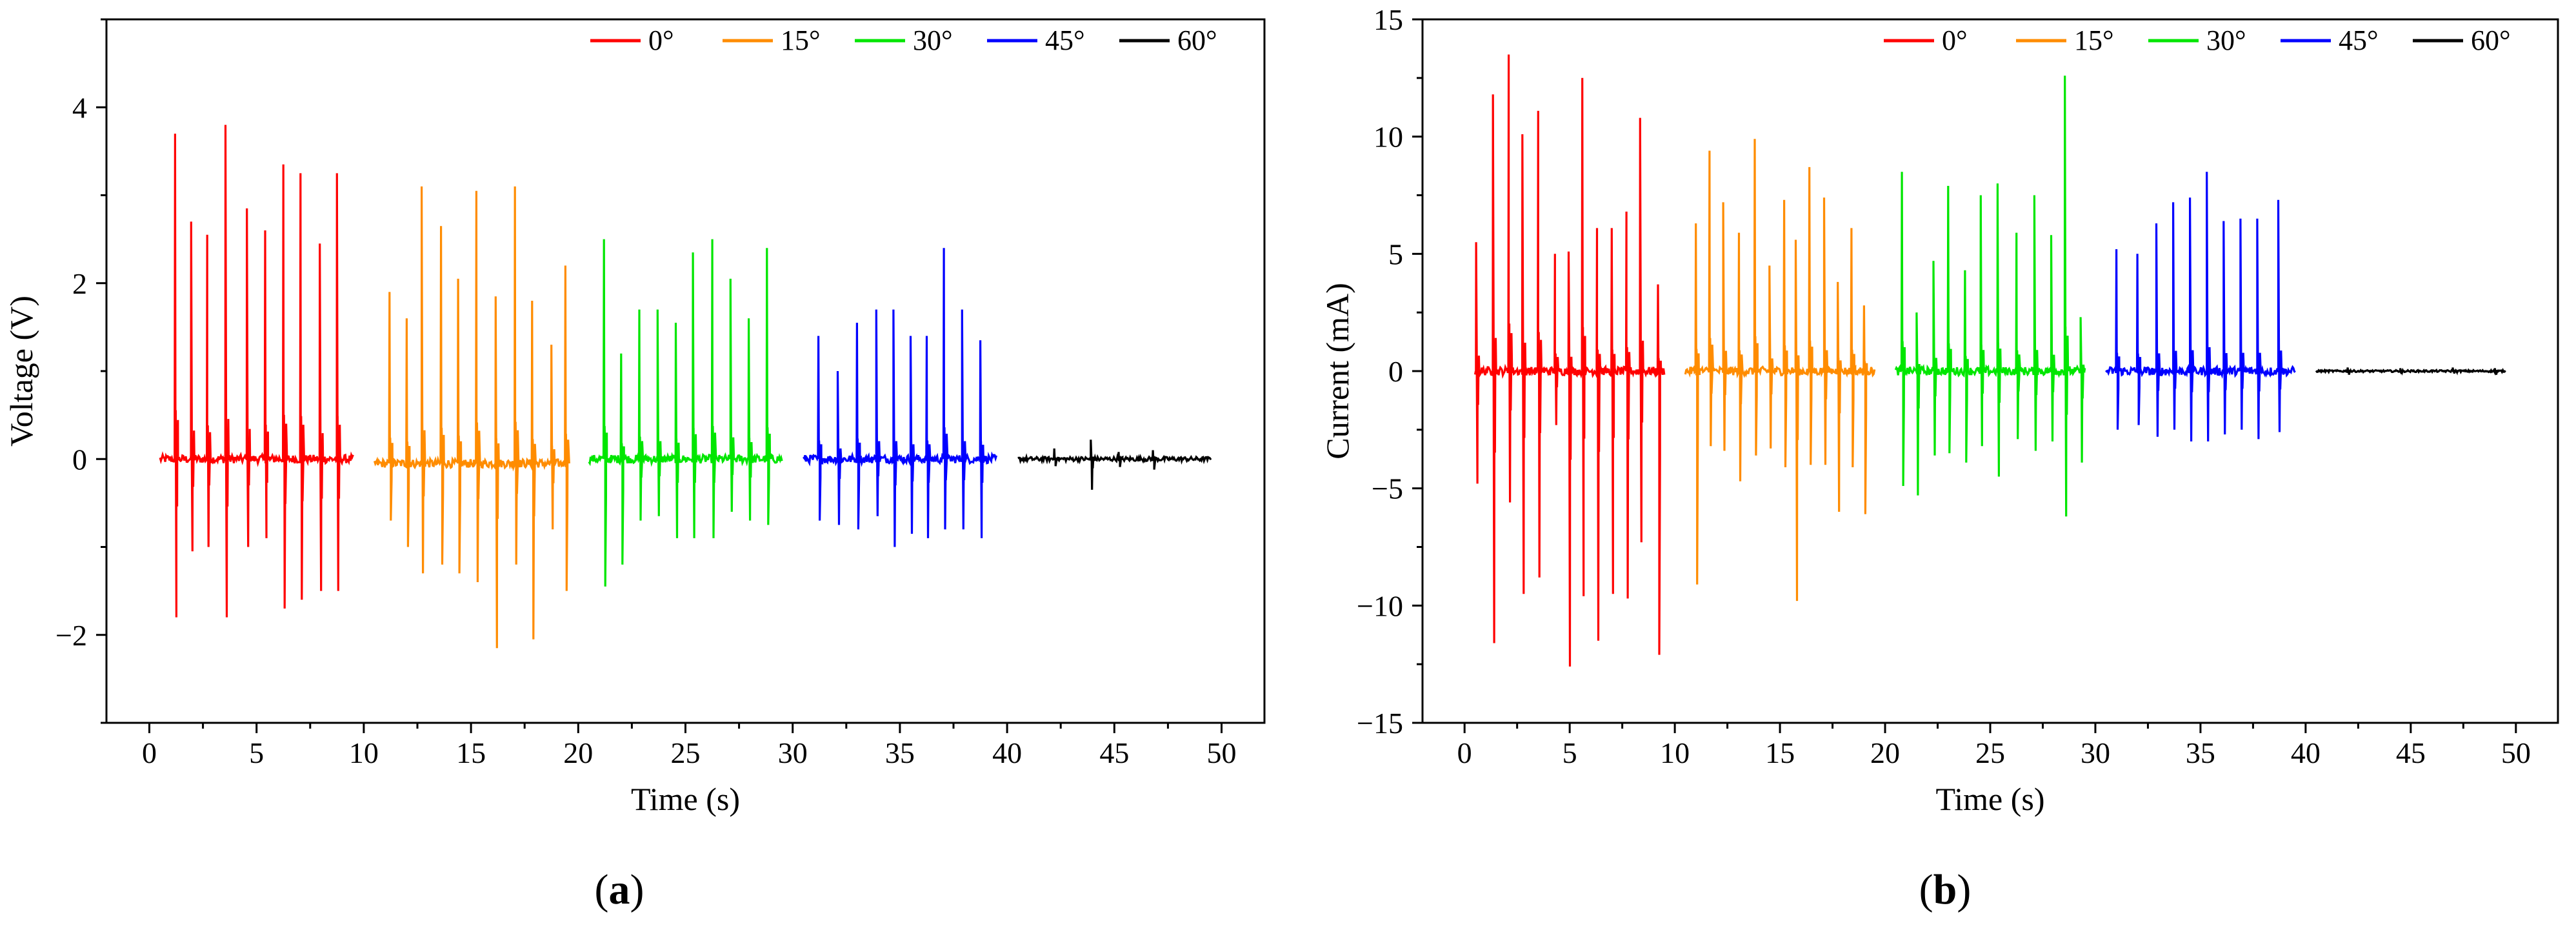  I want to click on y-tick-label: −15, so click(1380, 723).